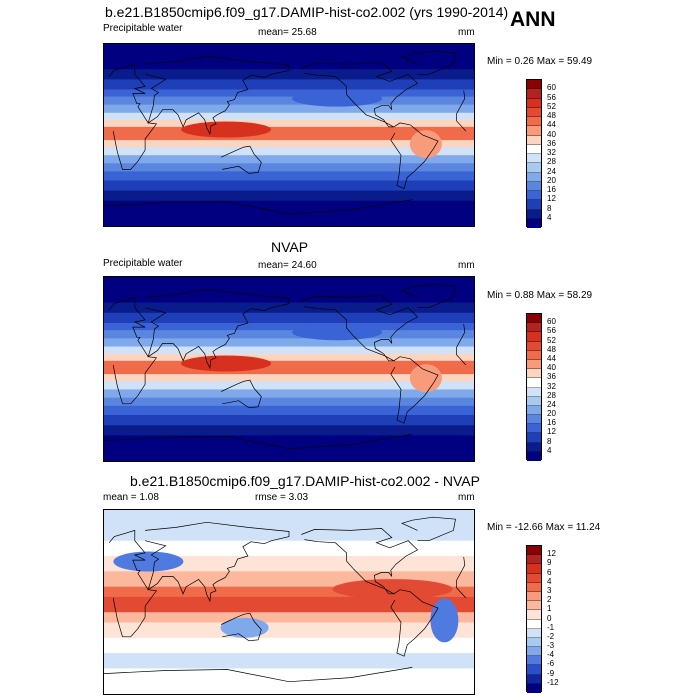 Image resolution: width=700 pixels, height=700 pixels. I want to click on panel2-left-label: Precipitable water, so click(143, 263).